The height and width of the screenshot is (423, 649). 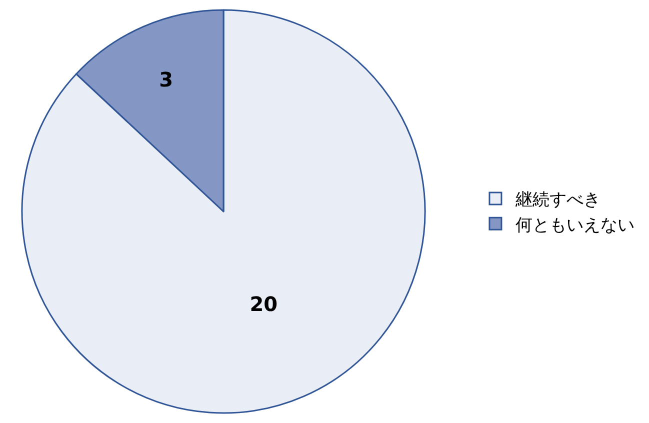 I want to click on data-label: 20, so click(x=264, y=304).